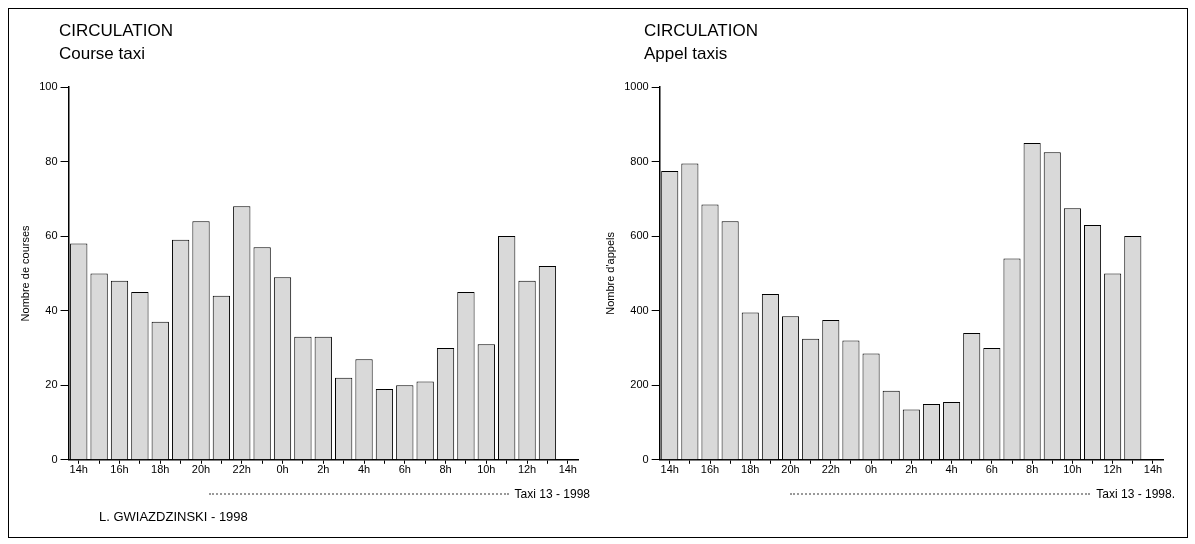  What do you see at coordinates (639, 309) in the screenshot?
I see `y-tick-label: 400` at bounding box center [639, 309].